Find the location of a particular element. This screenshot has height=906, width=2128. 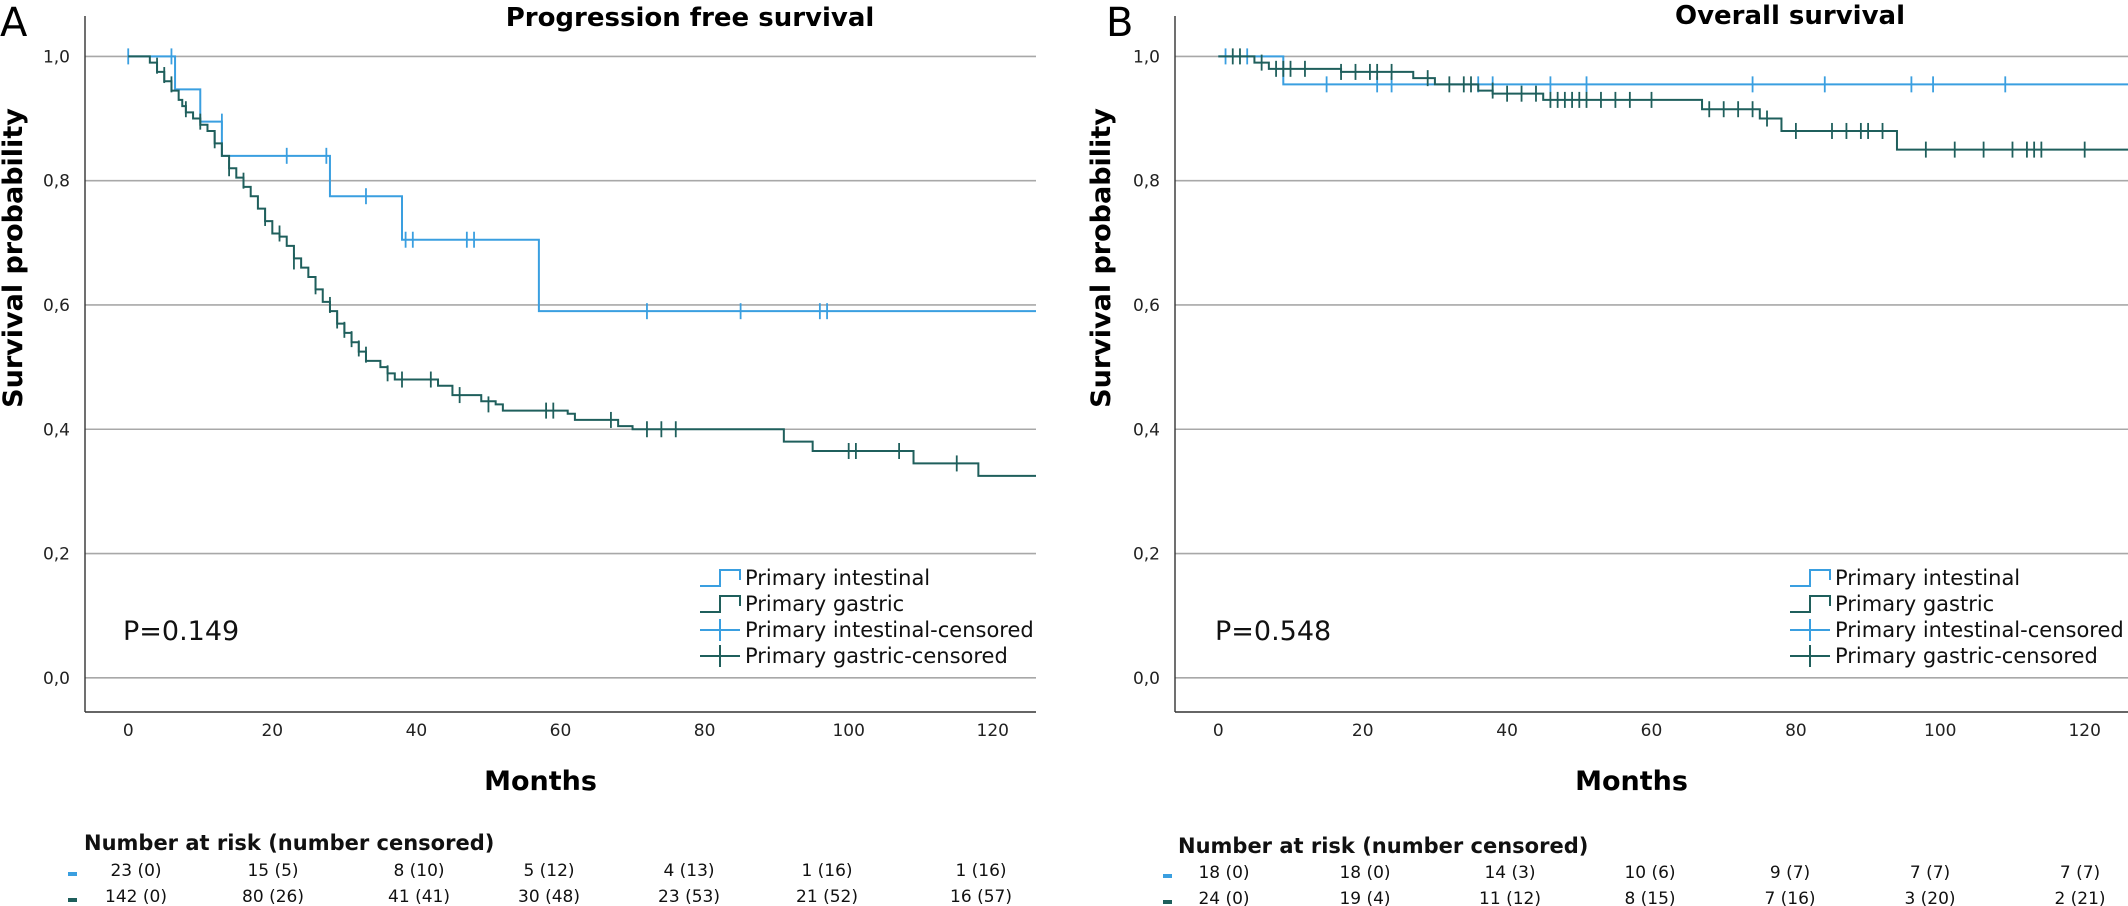

risk-table-cell: 23 (53) is located at coordinates (689, 896).